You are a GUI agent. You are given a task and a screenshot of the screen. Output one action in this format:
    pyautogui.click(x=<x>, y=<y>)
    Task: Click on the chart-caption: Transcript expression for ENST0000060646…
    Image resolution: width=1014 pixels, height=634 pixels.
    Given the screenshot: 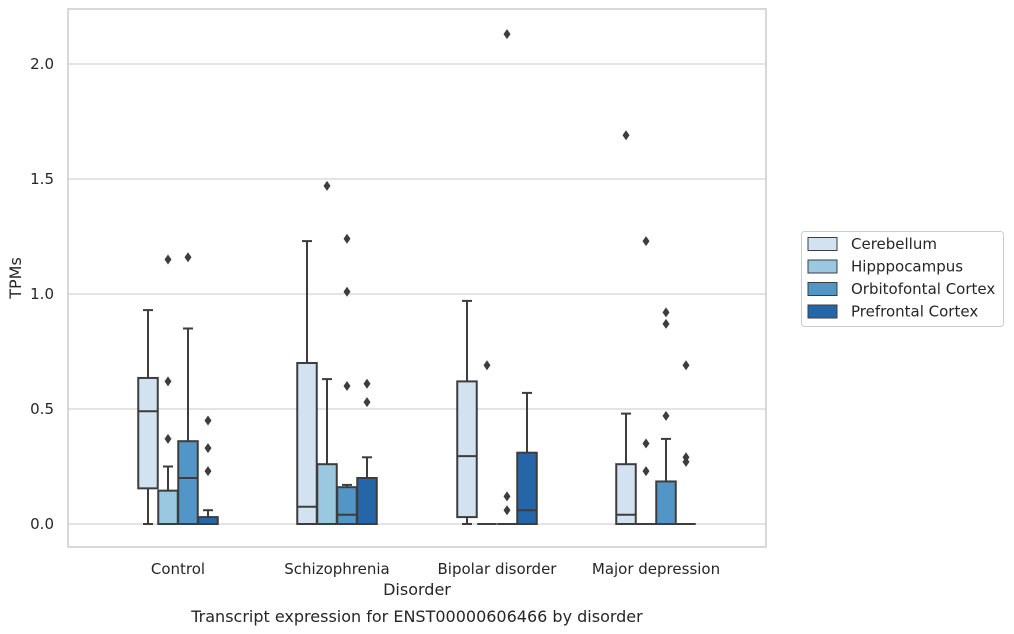 What is the action you would take?
    pyautogui.click(x=416, y=616)
    